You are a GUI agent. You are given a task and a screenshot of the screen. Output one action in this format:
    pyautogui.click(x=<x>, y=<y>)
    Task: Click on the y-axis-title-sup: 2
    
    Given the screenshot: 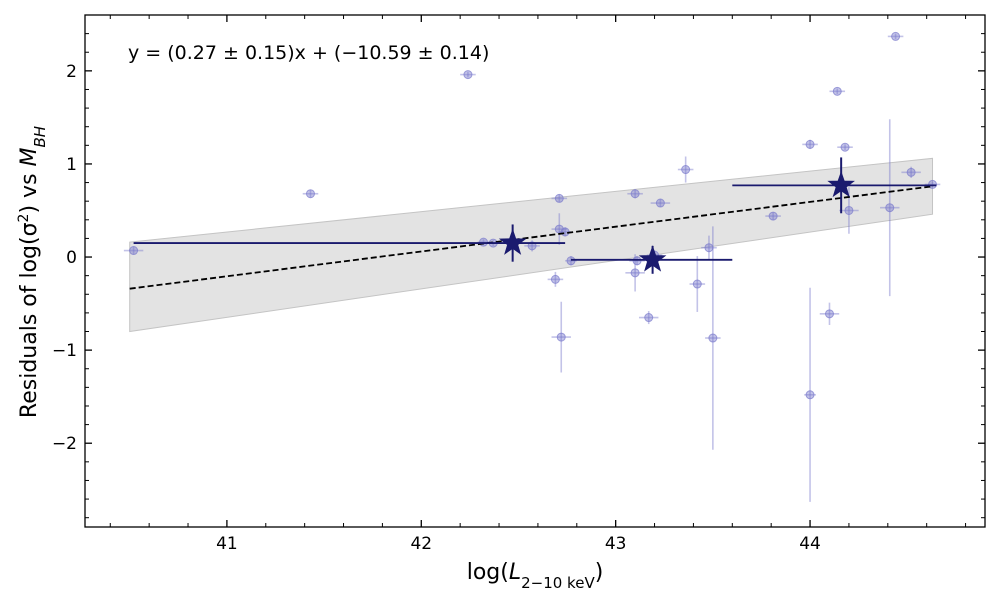 What is the action you would take?
    pyautogui.click(x=24, y=218)
    